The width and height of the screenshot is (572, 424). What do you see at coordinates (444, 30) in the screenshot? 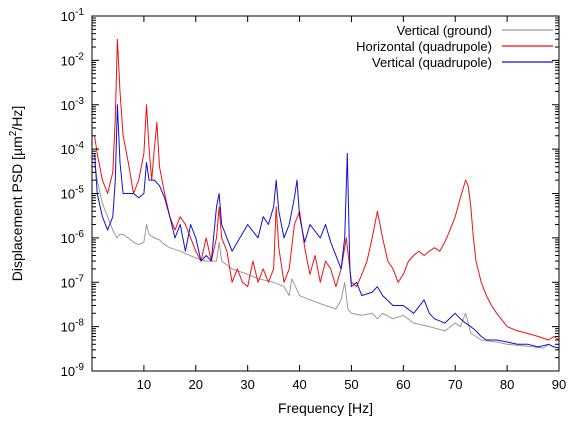
I see `legend-label-0: Vertical (ground)` at bounding box center [444, 30].